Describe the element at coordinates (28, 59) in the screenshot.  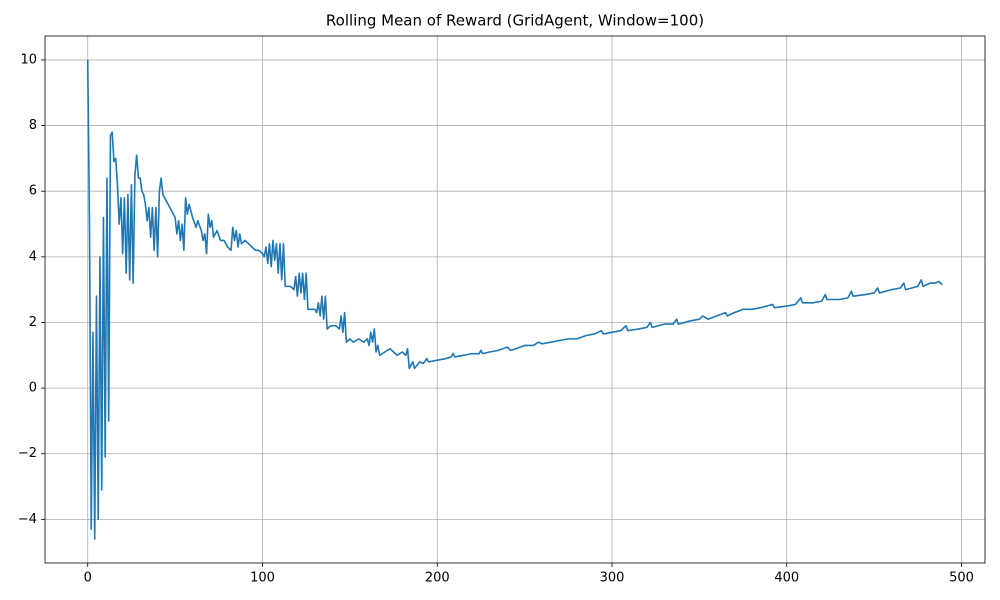
I see `y-tick-label: 10` at that location.